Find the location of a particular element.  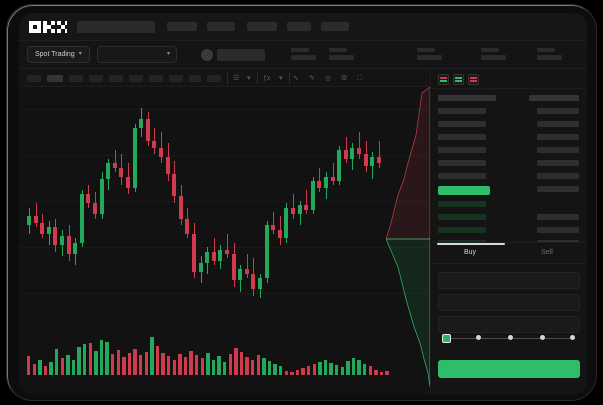

timeframe-1w is located at coordinates (176, 78).